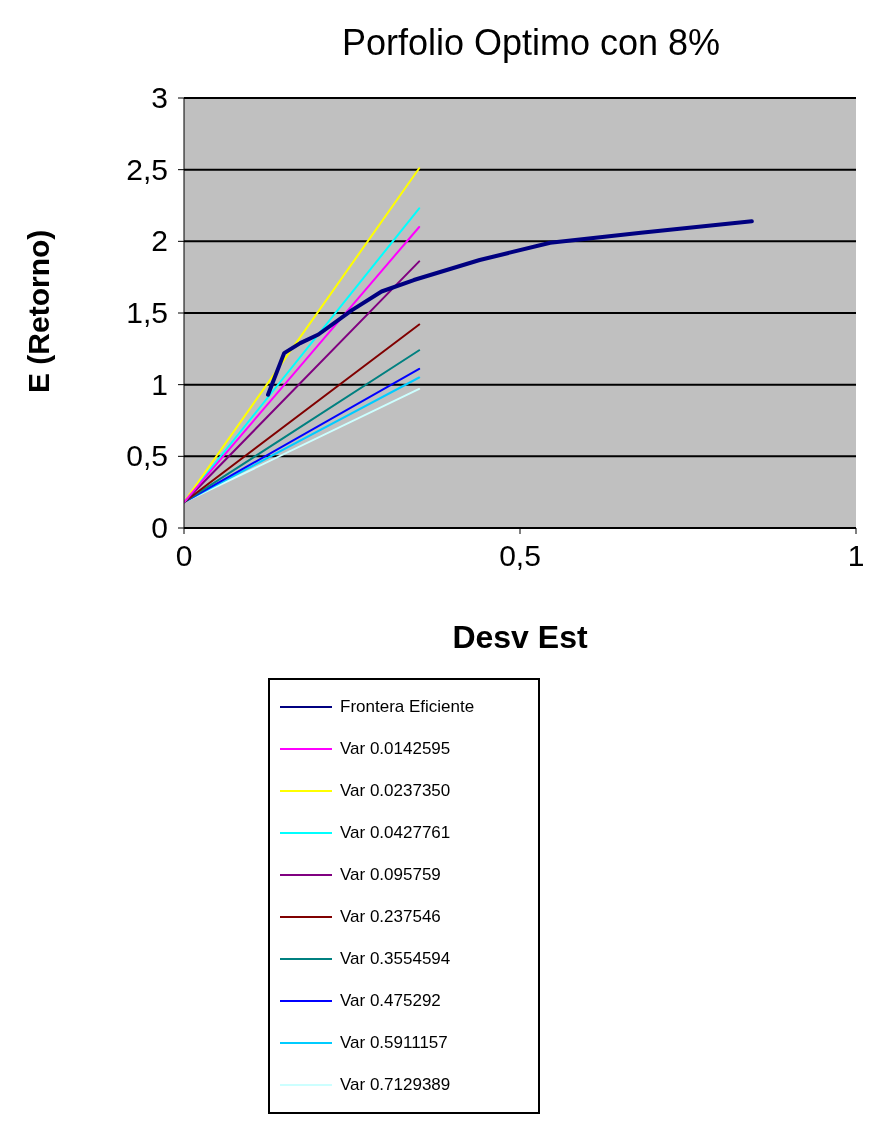 Image resolution: width=882 pixels, height=1130 pixels. Describe the element at coordinates (395, 833) in the screenshot. I see `legend-label: Var 0.0427761` at that location.